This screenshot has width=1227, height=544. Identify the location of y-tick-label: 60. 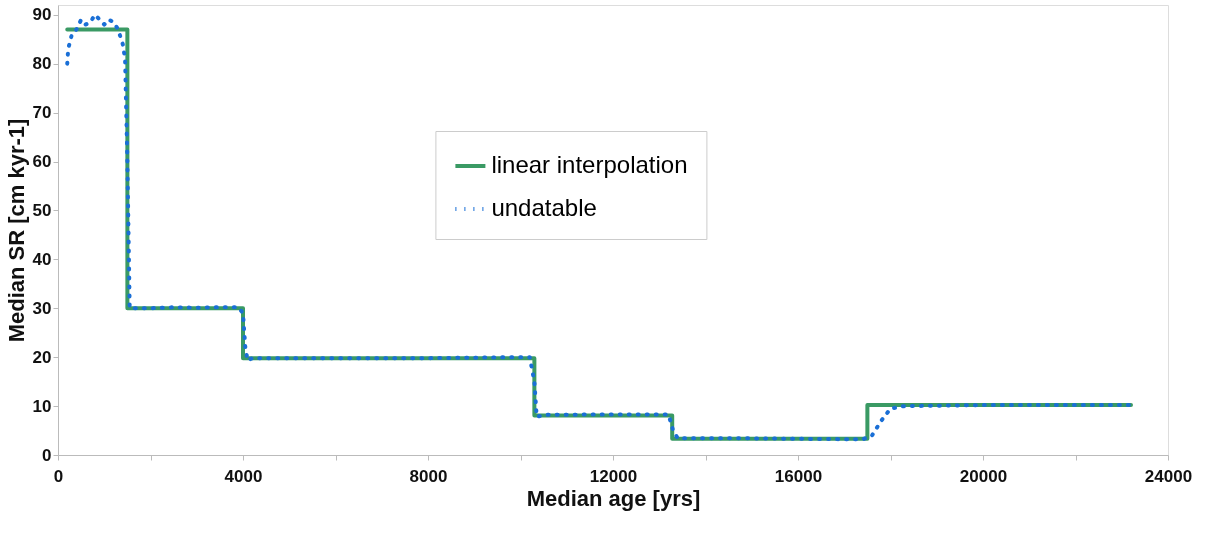
(42, 162).